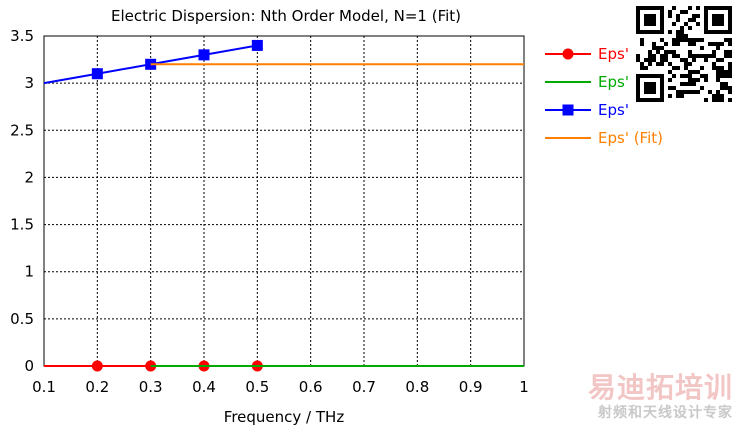  What do you see at coordinates (630, 138) in the screenshot?
I see `legend-label: Eps' (Fit)` at bounding box center [630, 138].